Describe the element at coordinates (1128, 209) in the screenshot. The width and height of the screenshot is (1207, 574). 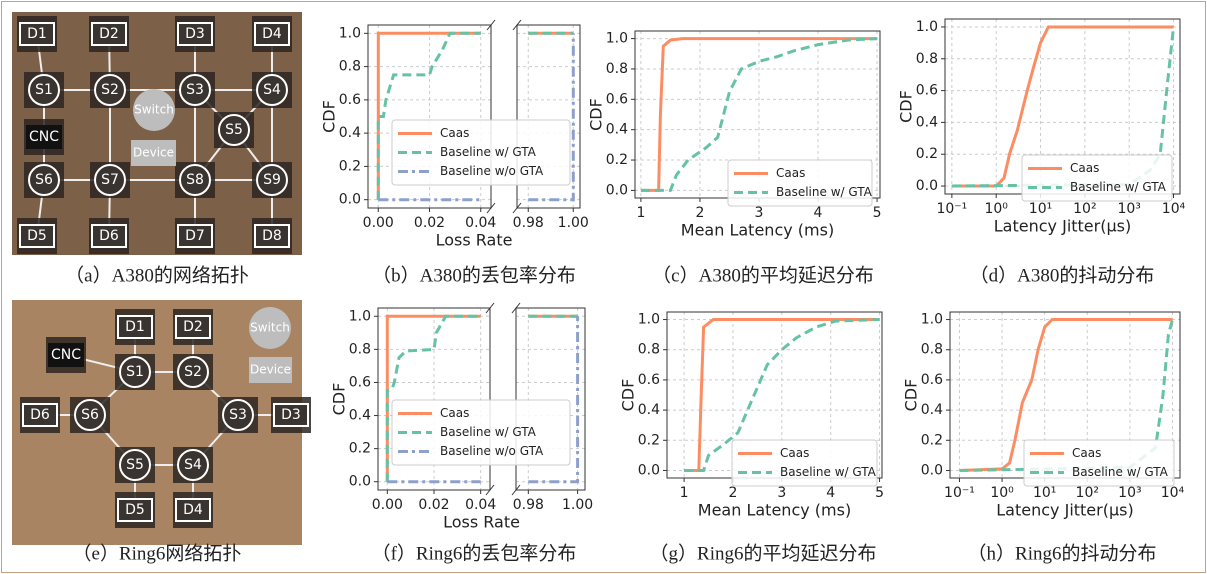
I see `x-tick-label: 10³` at that location.